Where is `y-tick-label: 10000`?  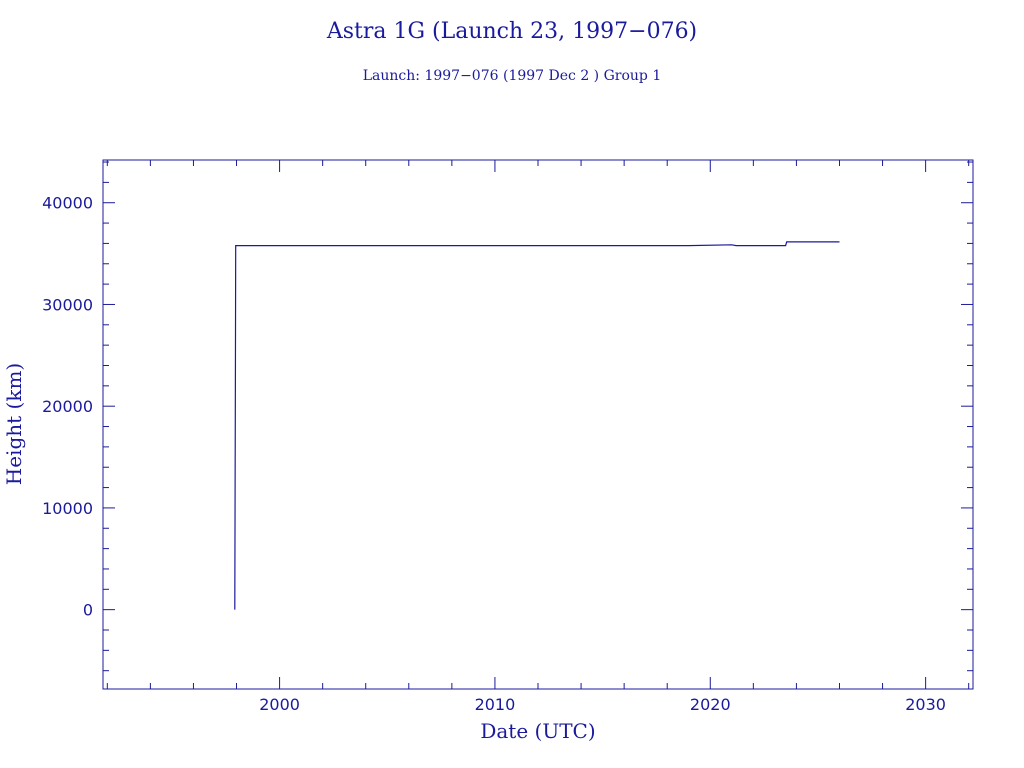
y-tick-label: 10000 is located at coordinates (67, 508).